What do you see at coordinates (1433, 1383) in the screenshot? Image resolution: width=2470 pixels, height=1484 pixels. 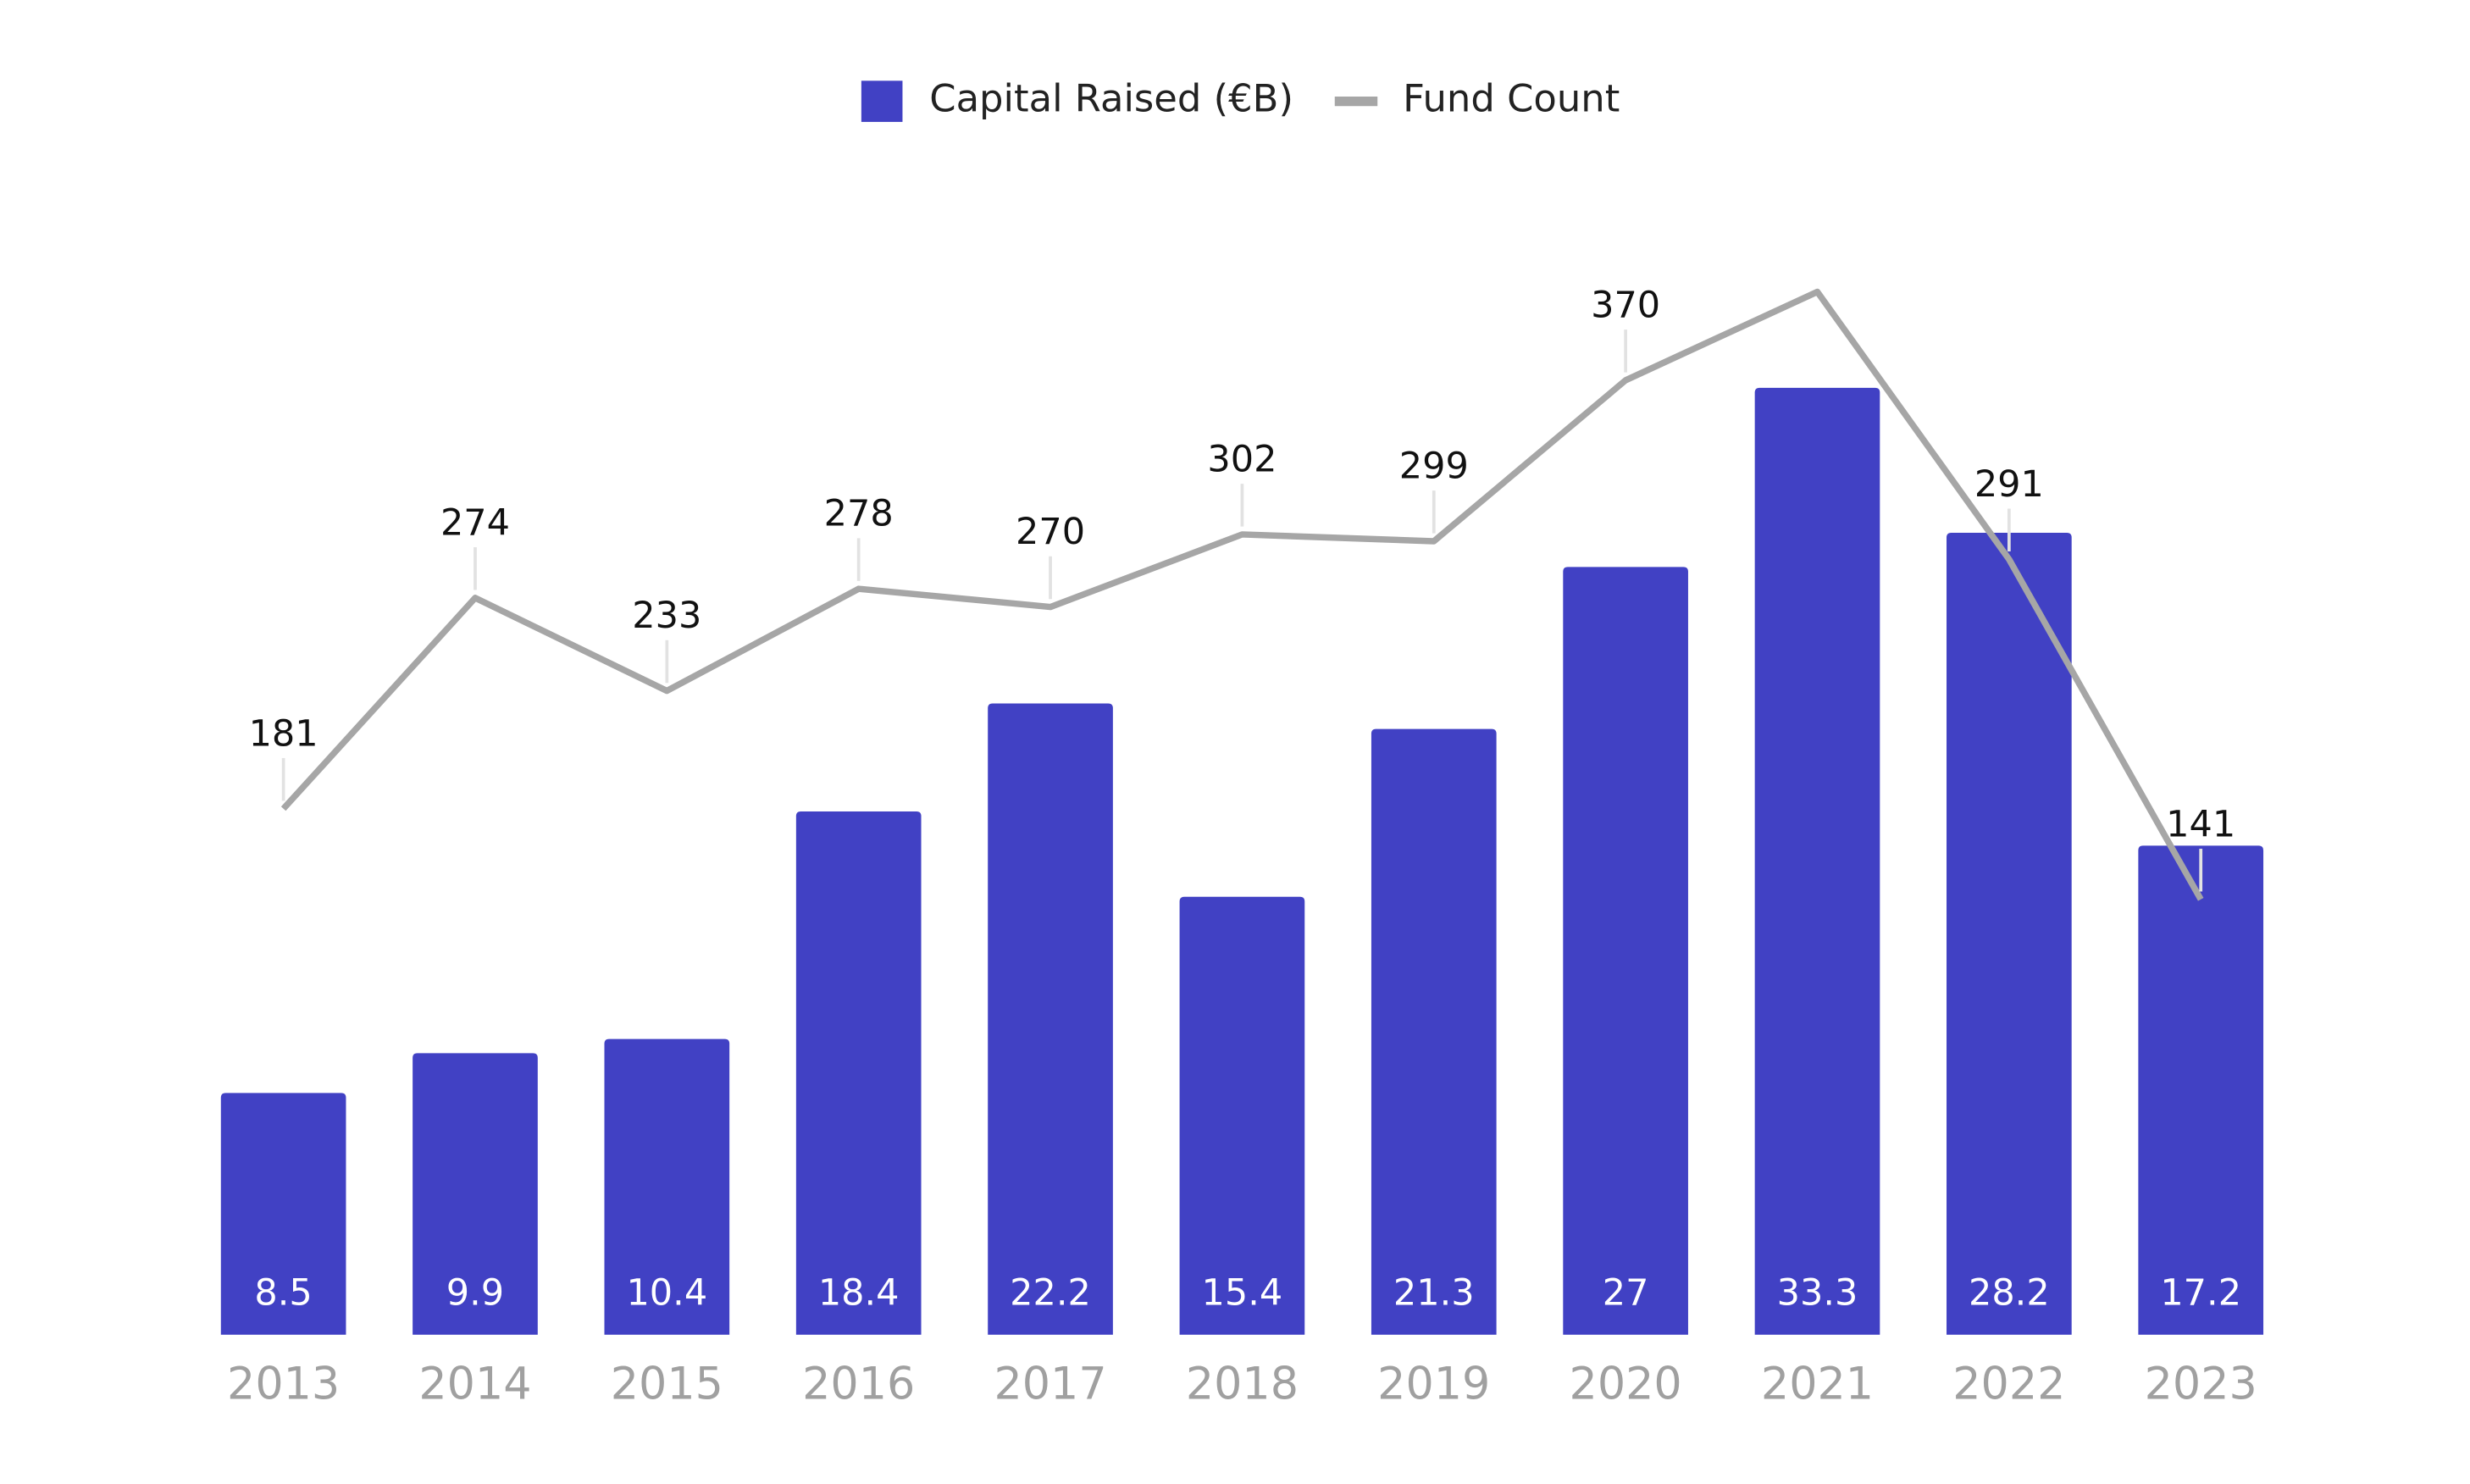 I see `x-tick-label: 2019` at bounding box center [1433, 1383].